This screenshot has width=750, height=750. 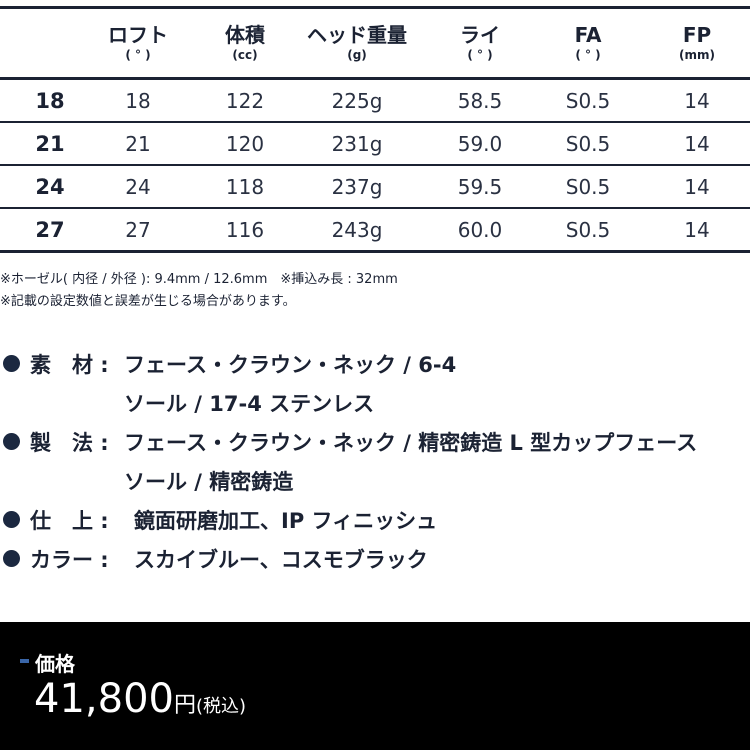 What do you see at coordinates (357, 35) in the screenshot?
I see `column-header: ヘッド重量` at bounding box center [357, 35].